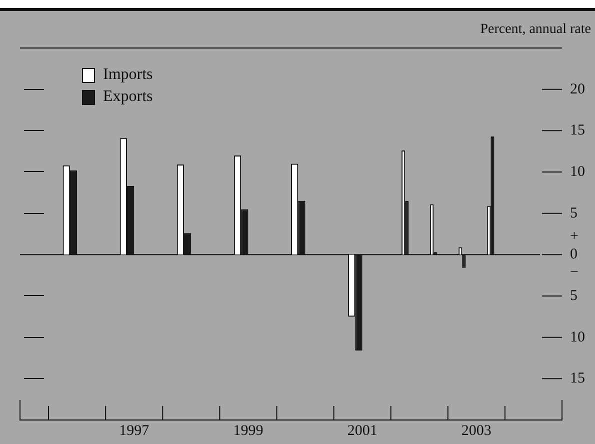 This screenshot has width=595, height=444. Describe the element at coordinates (362, 430) in the screenshot. I see `x-tick-label: 2001` at that location.